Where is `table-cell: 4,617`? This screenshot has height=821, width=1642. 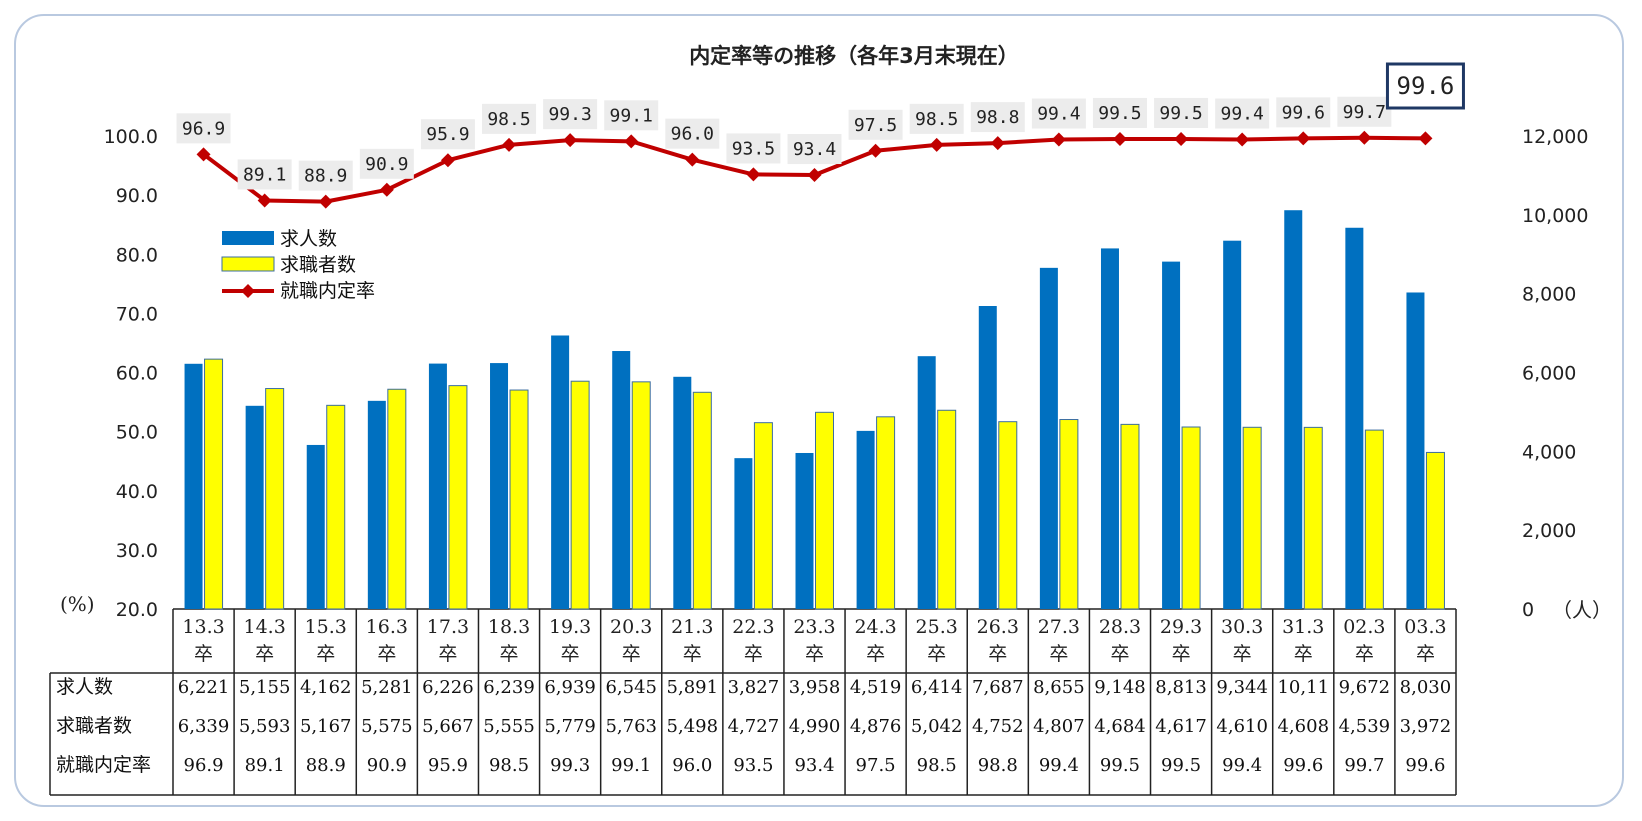 table-cell: 4,617 is located at coordinates (1181, 726).